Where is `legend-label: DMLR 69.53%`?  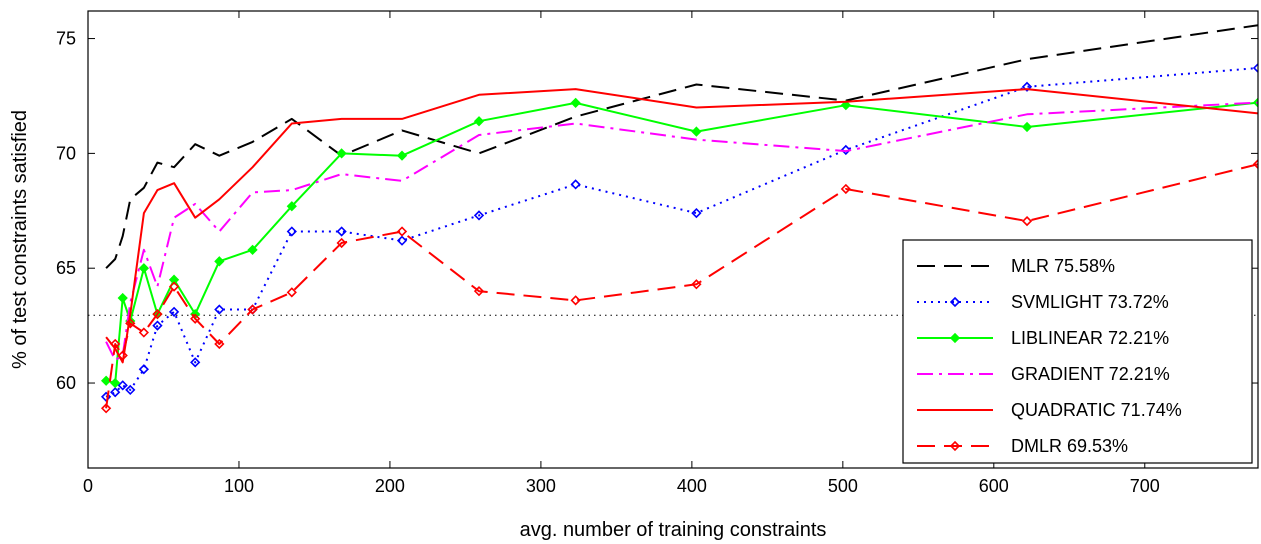 legend-label: DMLR 69.53% is located at coordinates (1069, 446).